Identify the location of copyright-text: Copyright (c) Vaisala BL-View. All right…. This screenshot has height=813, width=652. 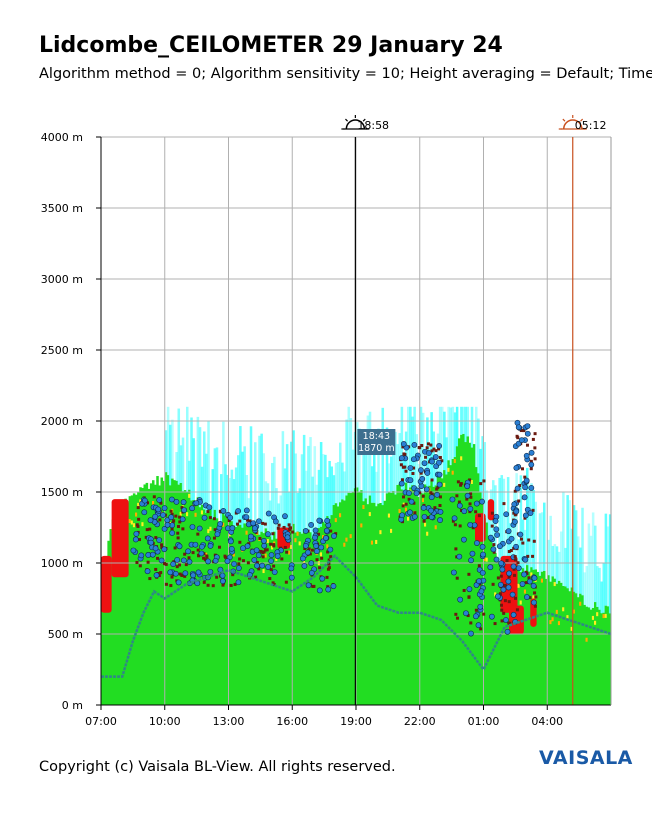
(217, 767).